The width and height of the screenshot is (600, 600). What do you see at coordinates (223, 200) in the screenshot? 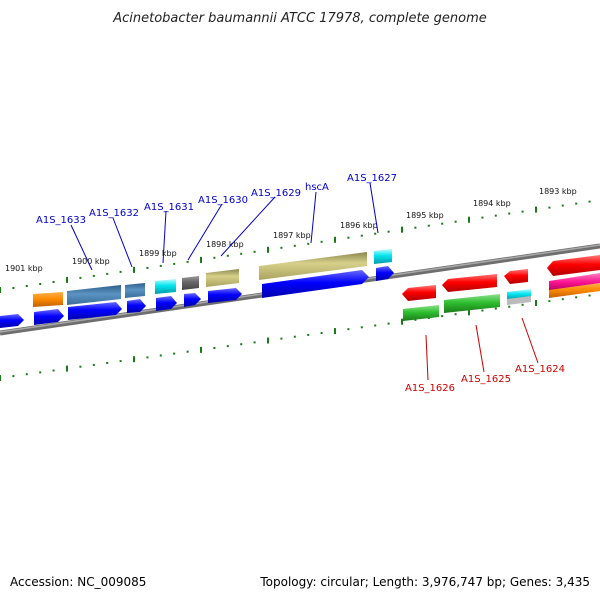
I see `gene-label: A1S_1630` at bounding box center [223, 200].